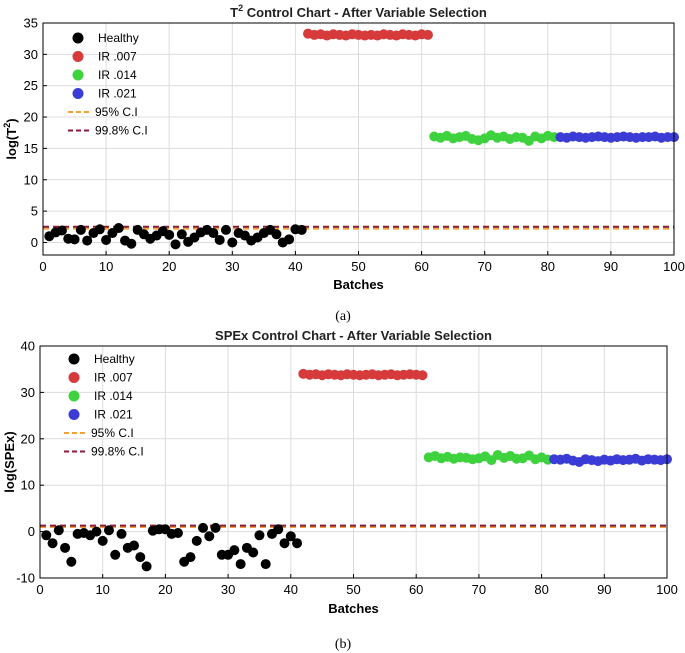  Describe the element at coordinates (31, 23) in the screenshot. I see `y-tick-label: 35` at that location.